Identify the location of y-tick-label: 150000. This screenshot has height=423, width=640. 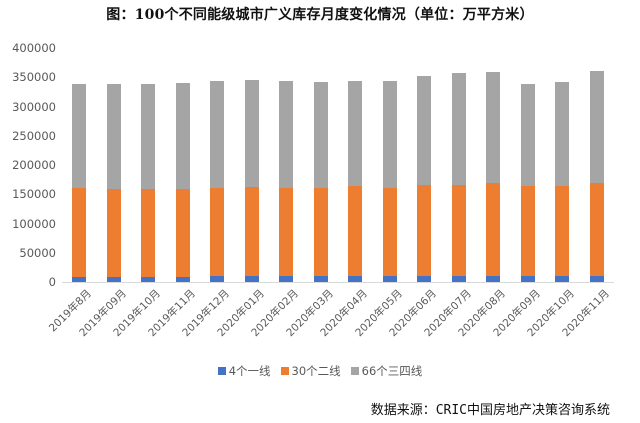
(34, 194).